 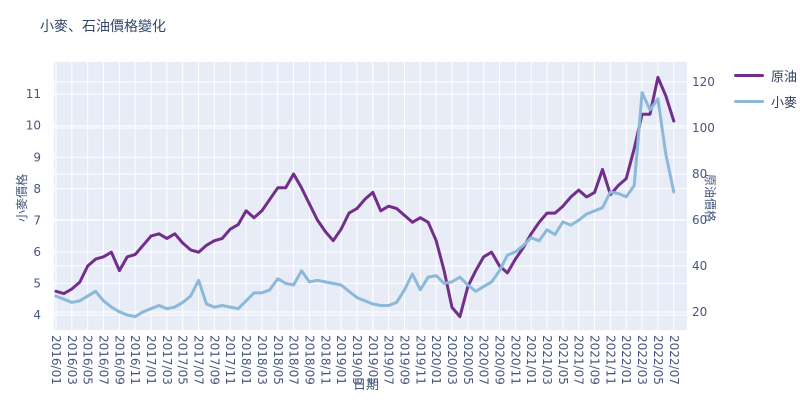 I want to click on x-tick-label: 2018/01, so click(x=246, y=360).